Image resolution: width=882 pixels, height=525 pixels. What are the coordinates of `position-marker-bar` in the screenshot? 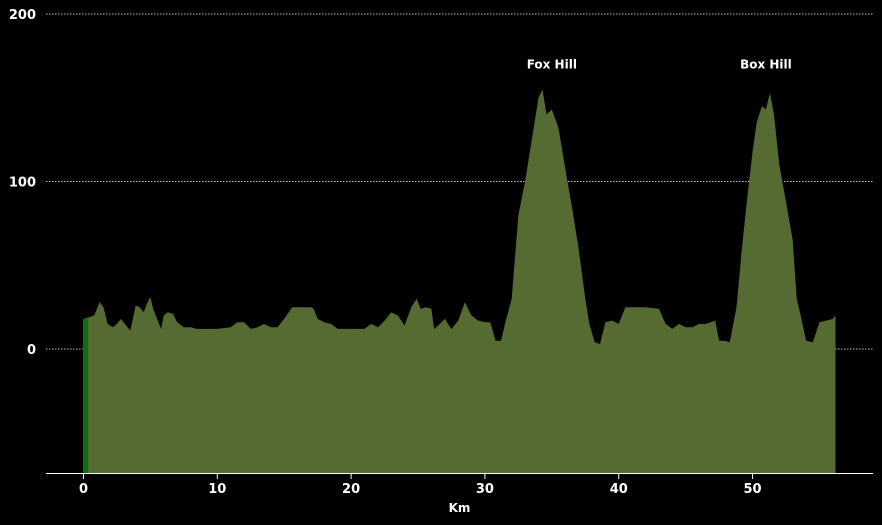 It's located at (85, 395).